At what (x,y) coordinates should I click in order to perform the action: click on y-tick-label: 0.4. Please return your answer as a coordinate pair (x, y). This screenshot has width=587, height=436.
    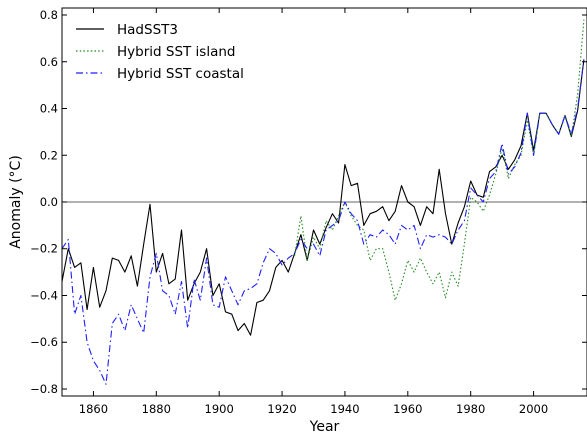
    Looking at the image, I should click on (49, 109).